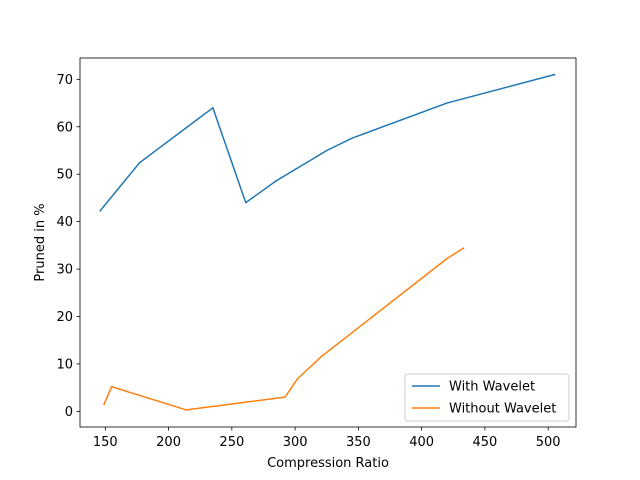 This screenshot has height=480, width=640. Describe the element at coordinates (68, 246) in the screenshot. I see `y-axis-ticks: 0 10 20 30 40 50 60 70` at that location.